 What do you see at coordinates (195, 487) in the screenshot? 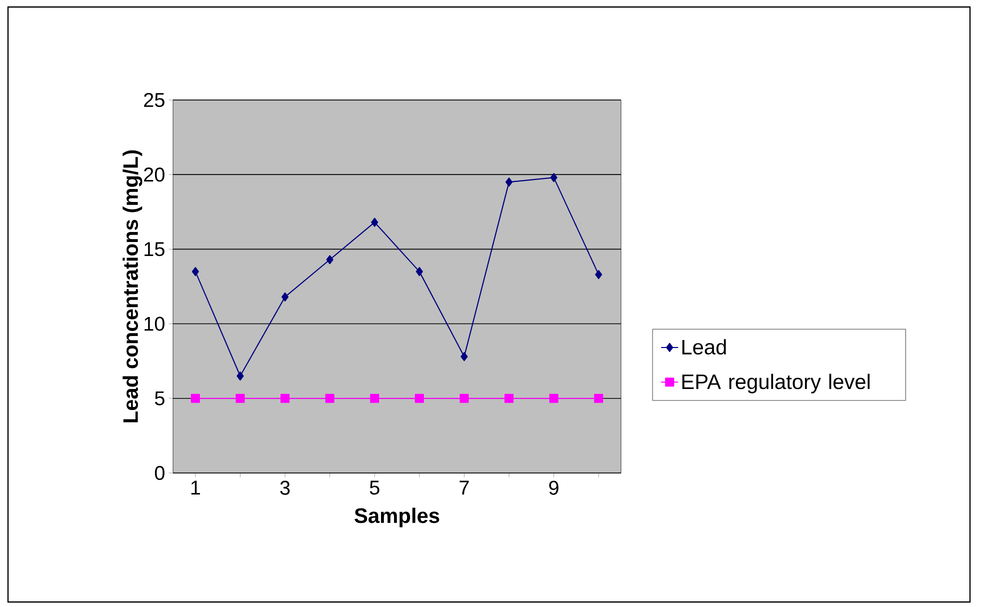
I see `x-tick-label: 1` at bounding box center [195, 487].